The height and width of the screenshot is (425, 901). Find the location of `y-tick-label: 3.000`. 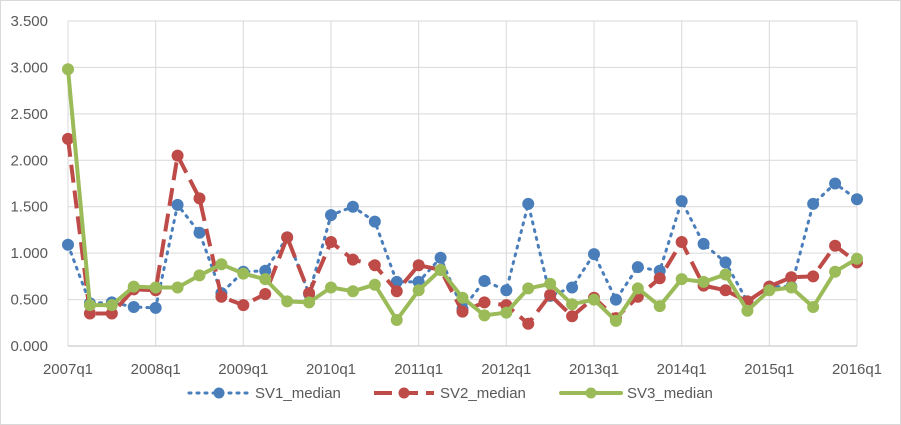

y-tick-label: 3.000 is located at coordinates (29, 67).